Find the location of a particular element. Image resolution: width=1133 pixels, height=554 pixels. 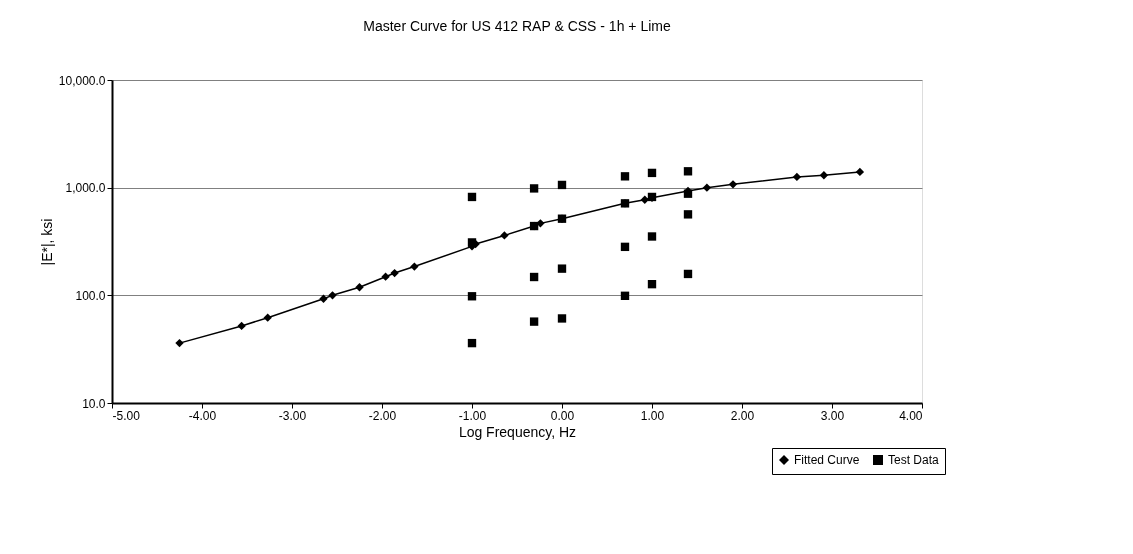

x-tick-label: 1.00 is located at coordinates (652, 415).